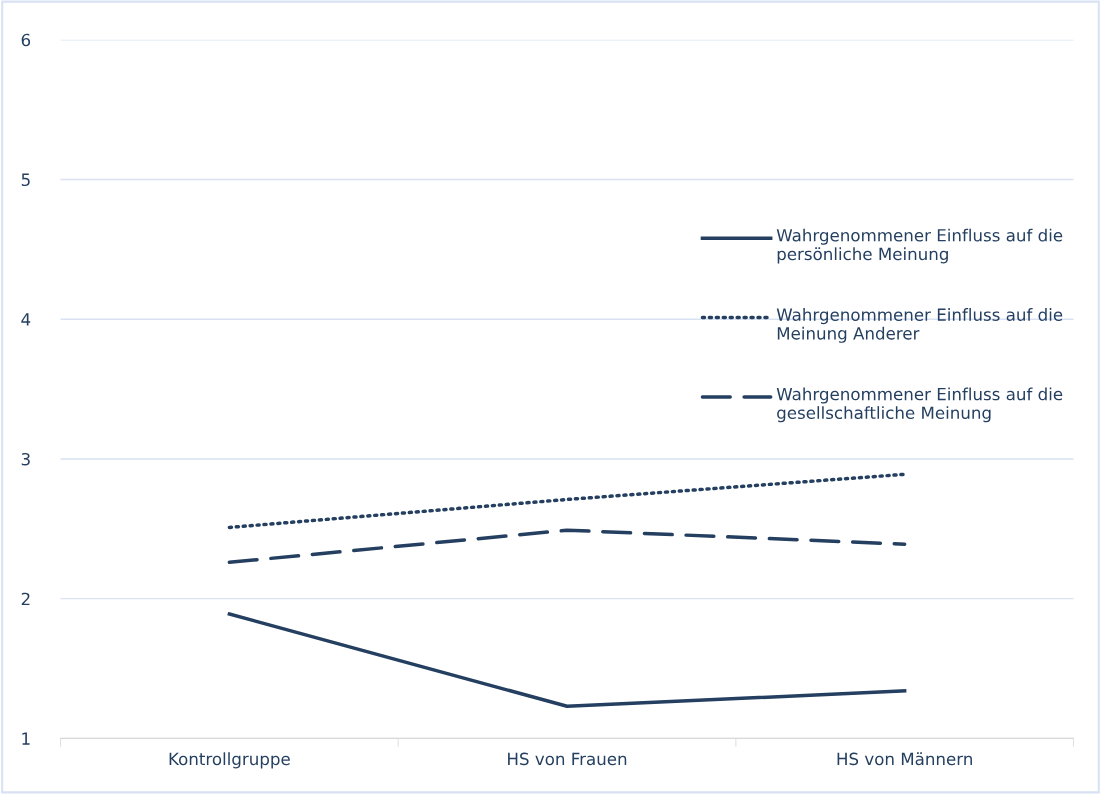  Describe the element at coordinates (25, 459) in the screenshot. I see `y-tick-label: 3` at that location.